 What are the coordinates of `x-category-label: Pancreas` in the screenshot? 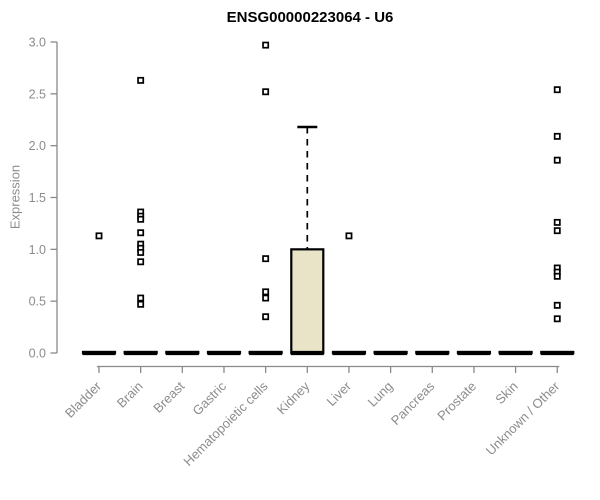 It's located at (413, 403).